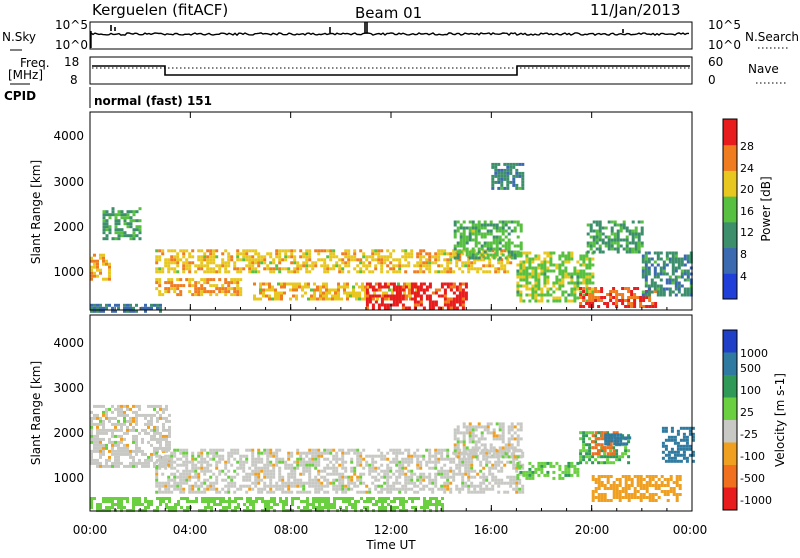  Describe the element at coordinates (624, 240) in the screenshot. I see `power-cell-1954` at that location.